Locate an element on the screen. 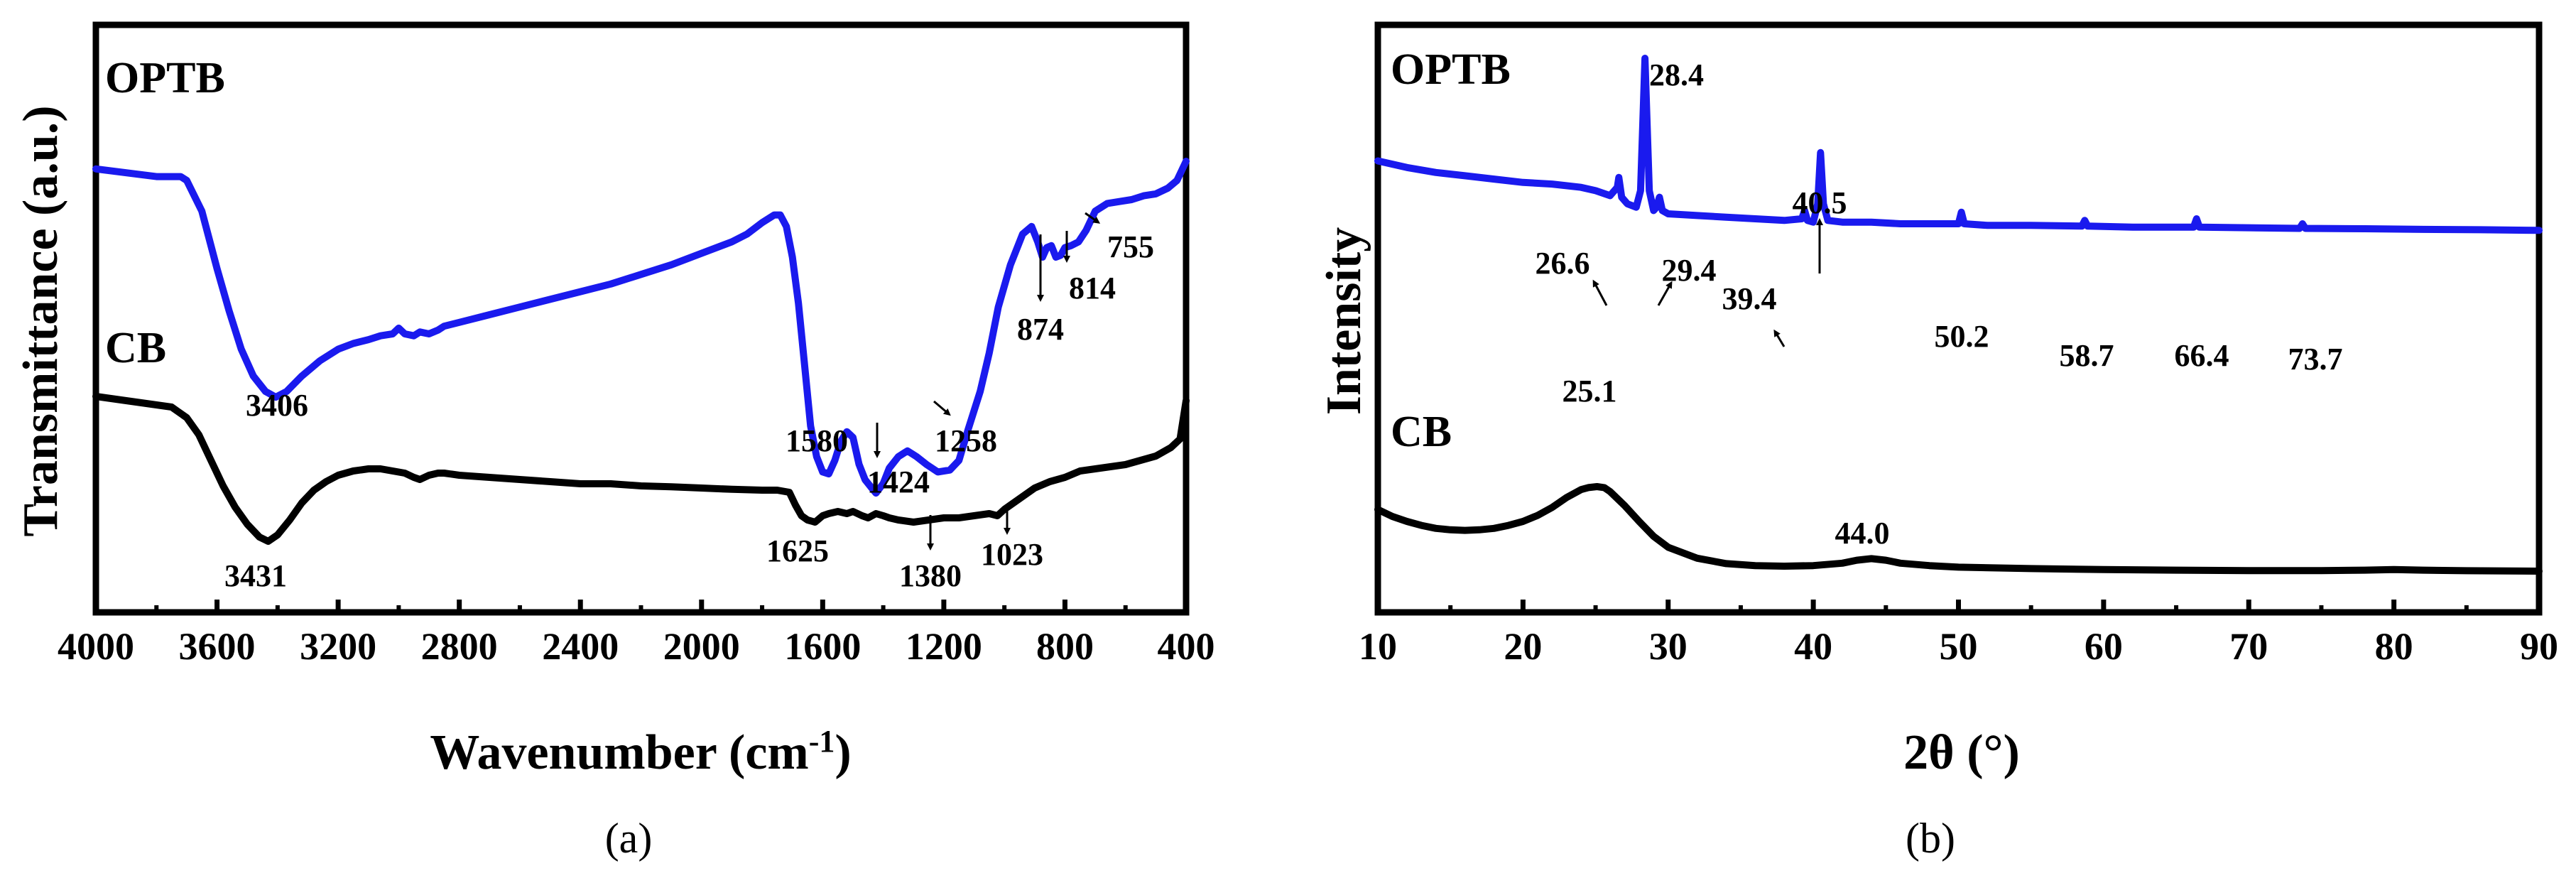 Image resolution: width=2576 pixels, height=883 pixels. panel-a-caption: (a) is located at coordinates (629, 838).